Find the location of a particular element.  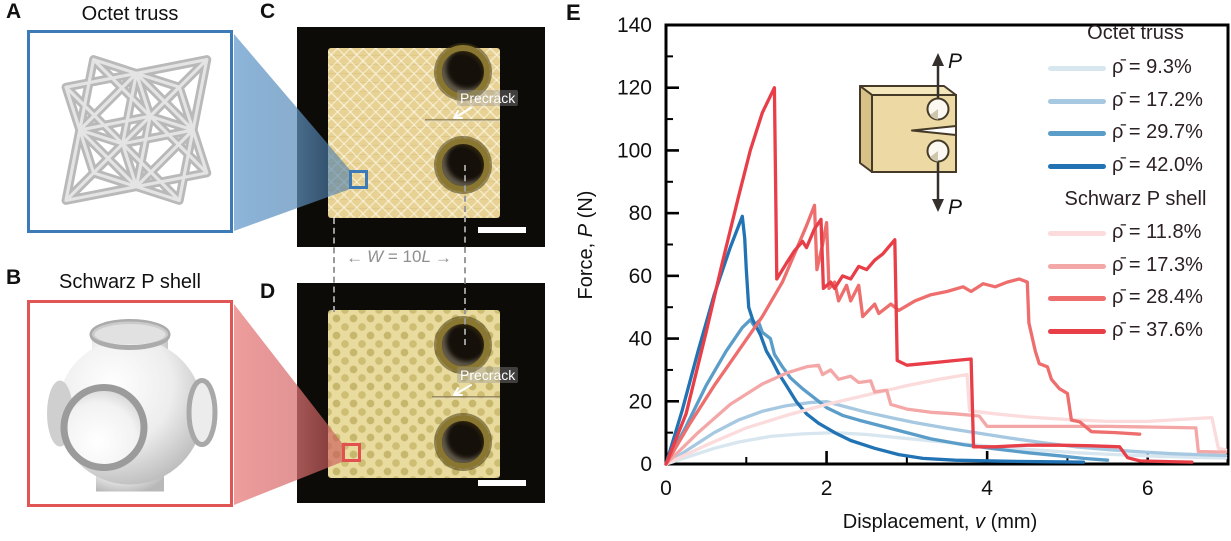

panel-a-title: Octet truss is located at coordinates (130, 14).